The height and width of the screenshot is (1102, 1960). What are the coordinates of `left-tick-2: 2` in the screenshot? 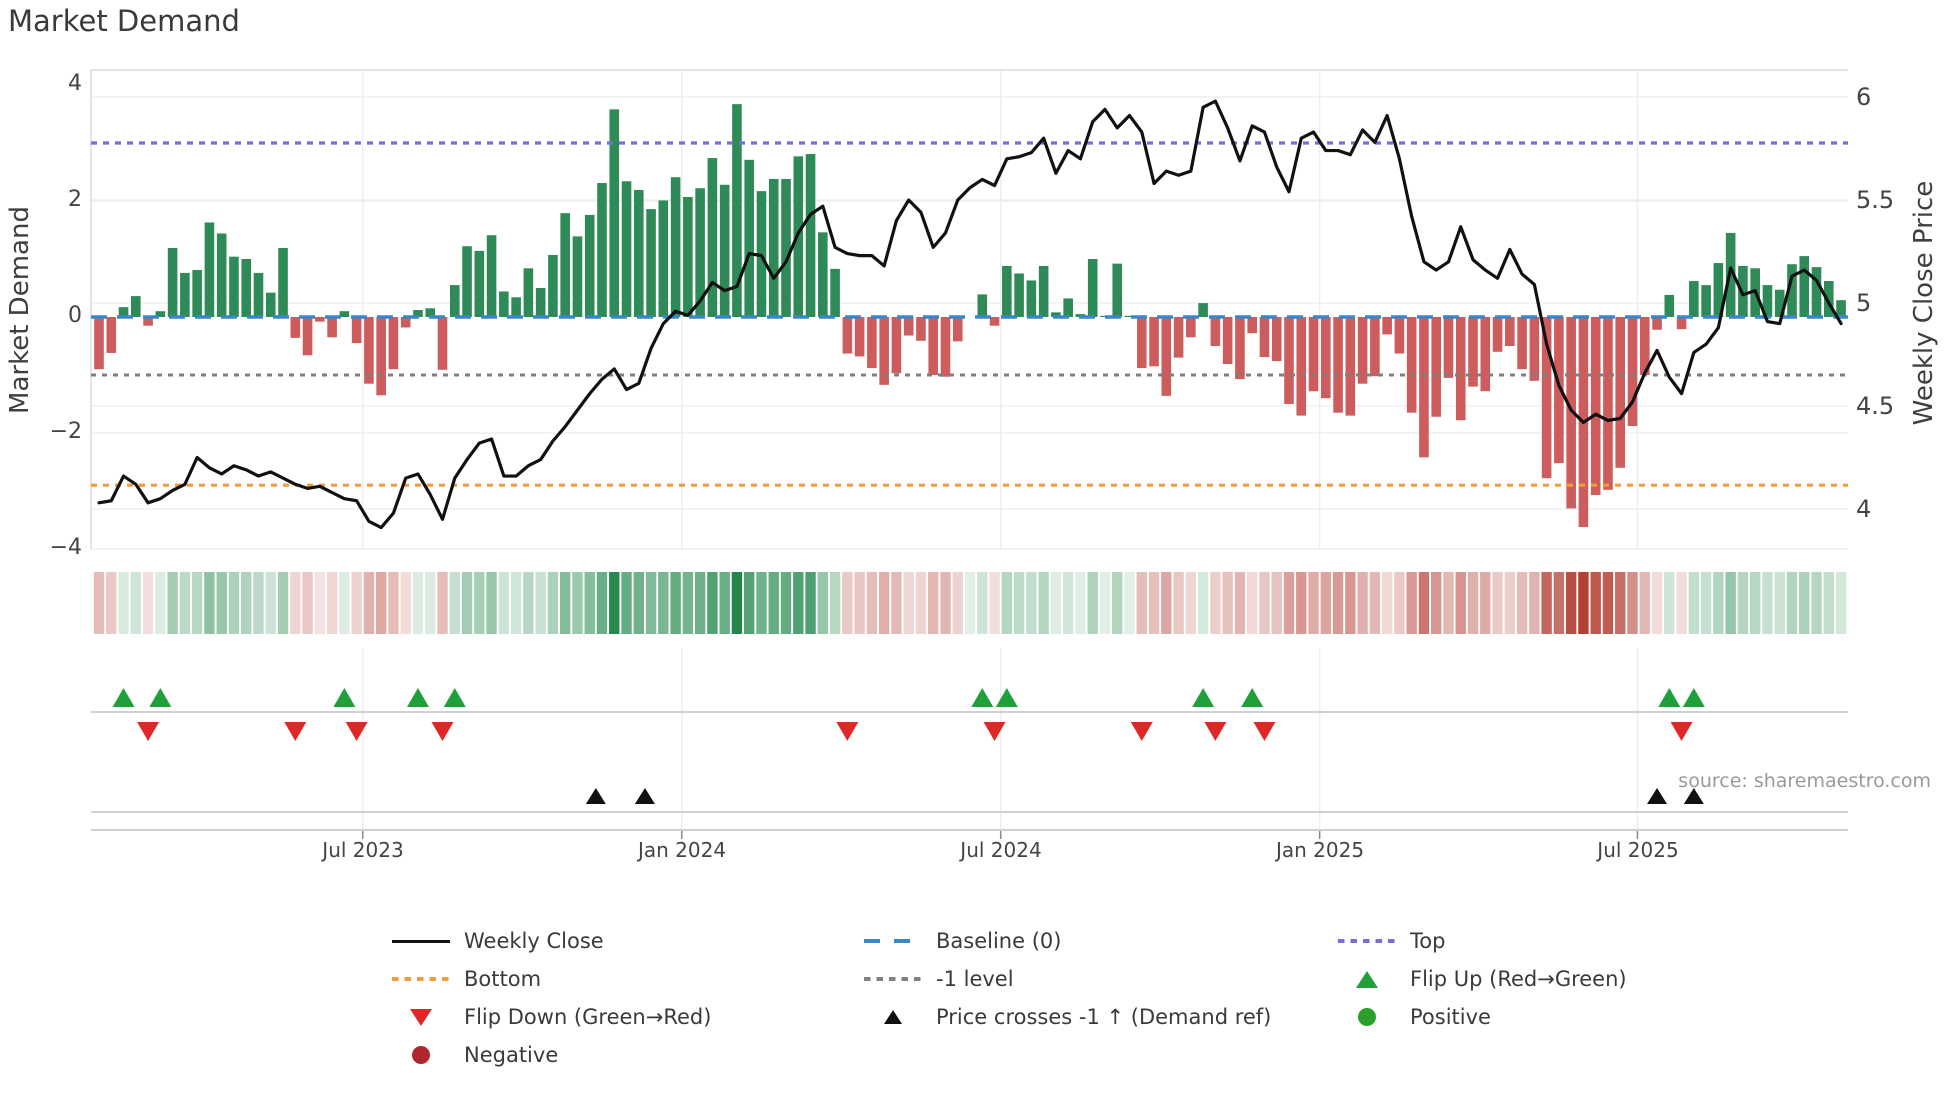 It's located at (75, 199).